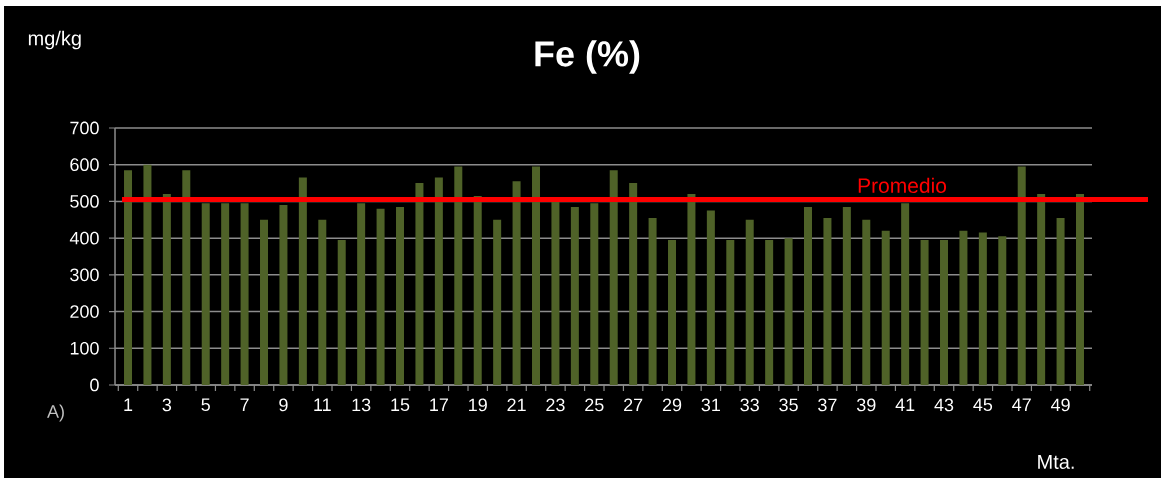 Image resolution: width=1161 pixels, height=478 pixels. Describe the element at coordinates (94, 385) in the screenshot. I see `y-tick-label: 0` at that location.